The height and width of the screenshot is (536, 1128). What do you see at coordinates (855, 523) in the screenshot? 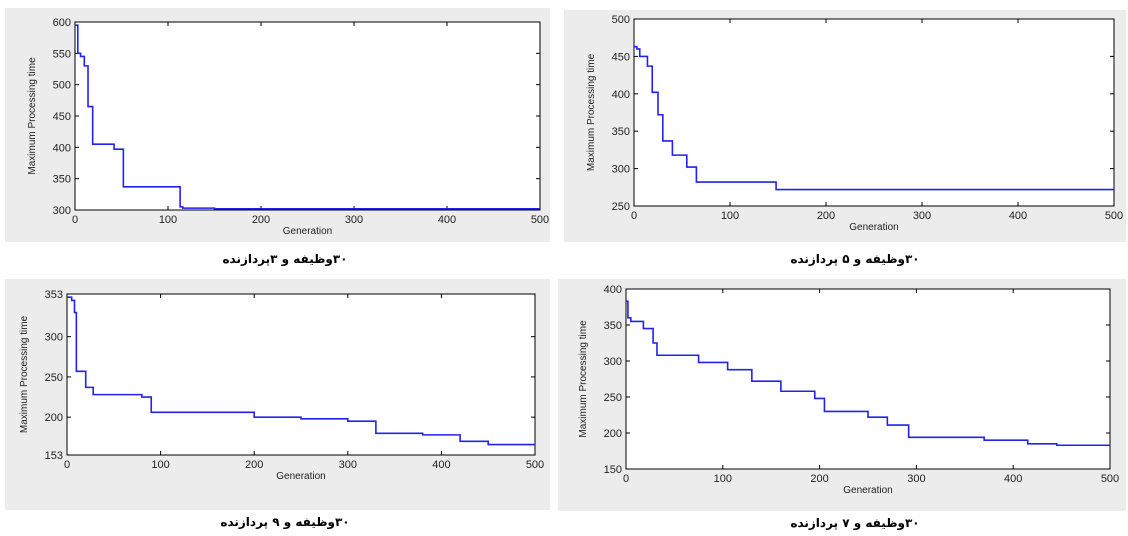
I see `chart-caption-4: ۳۰وظیفه و ۷ پردازنده` at bounding box center [855, 523].